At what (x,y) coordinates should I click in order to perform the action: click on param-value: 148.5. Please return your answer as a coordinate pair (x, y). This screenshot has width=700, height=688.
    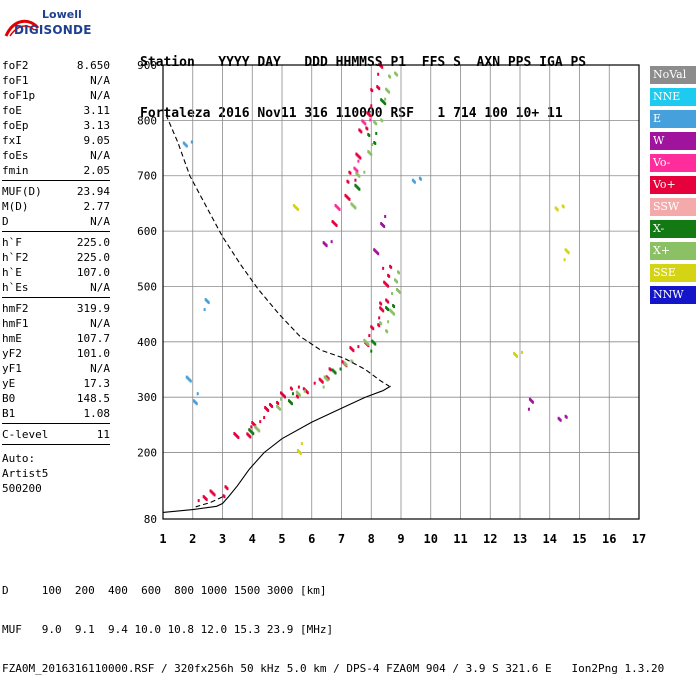
    Looking at the image, I should click on (93, 398).